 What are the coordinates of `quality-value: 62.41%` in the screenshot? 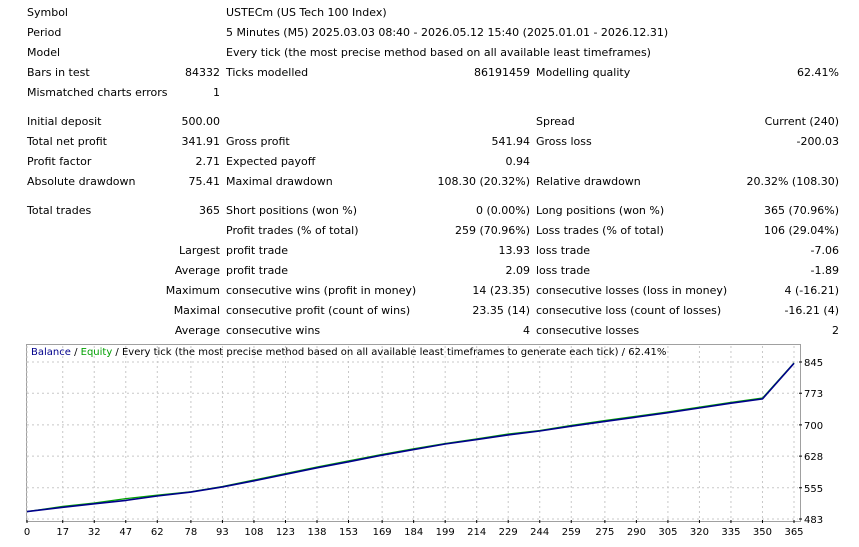 It's located at (818, 72).